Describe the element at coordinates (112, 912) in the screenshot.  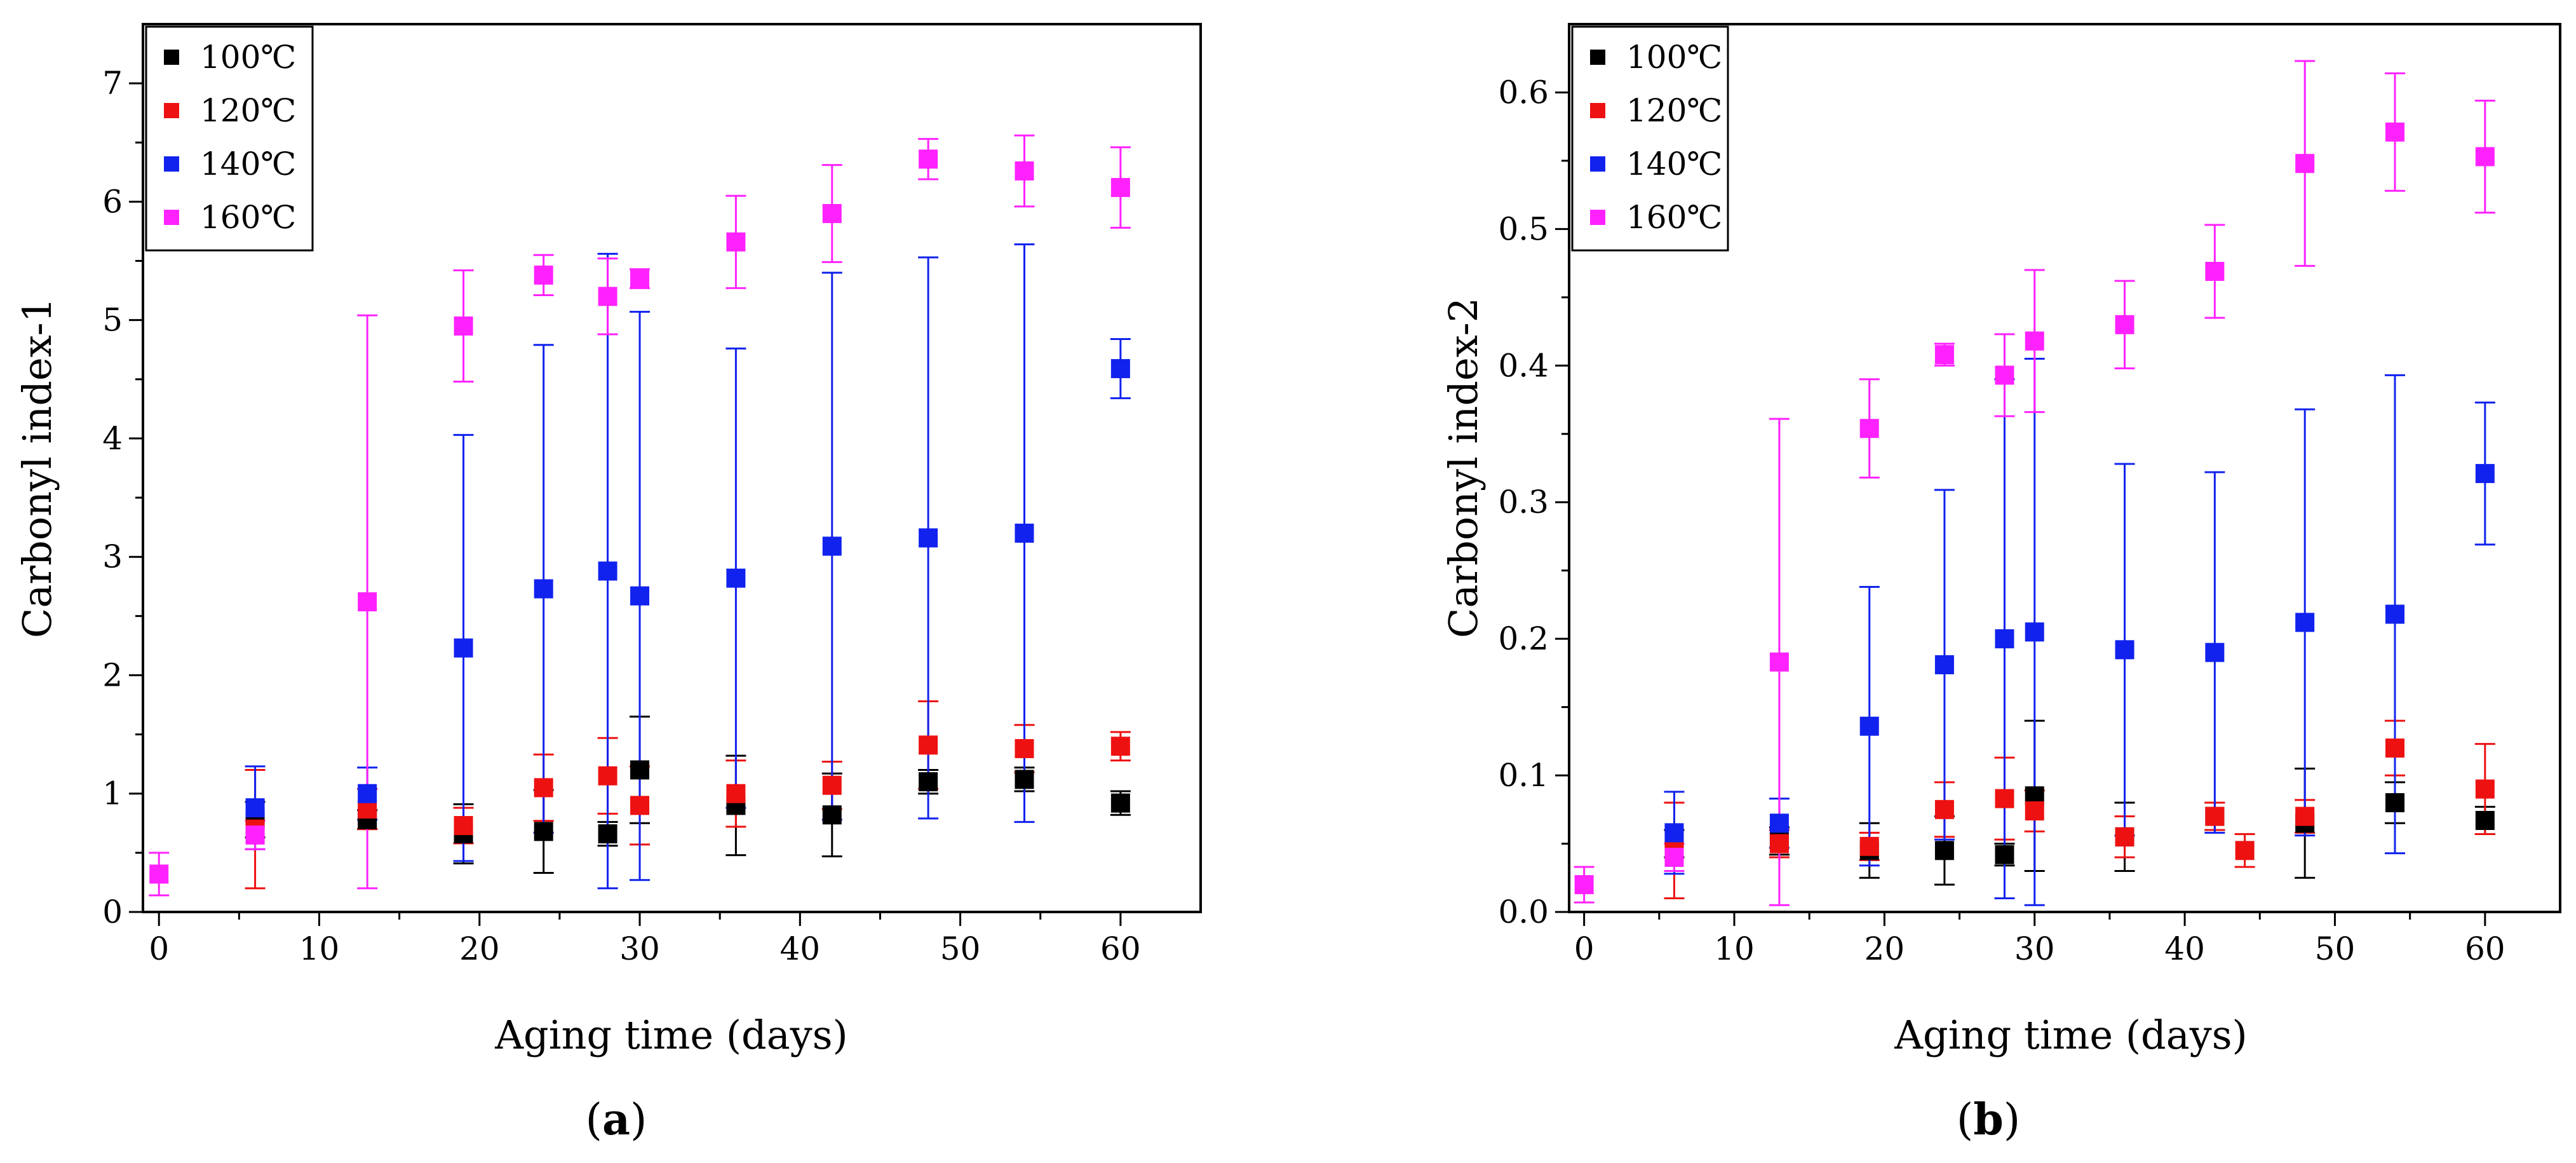
I see `panel-a-y-tick-label: 0` at that location.